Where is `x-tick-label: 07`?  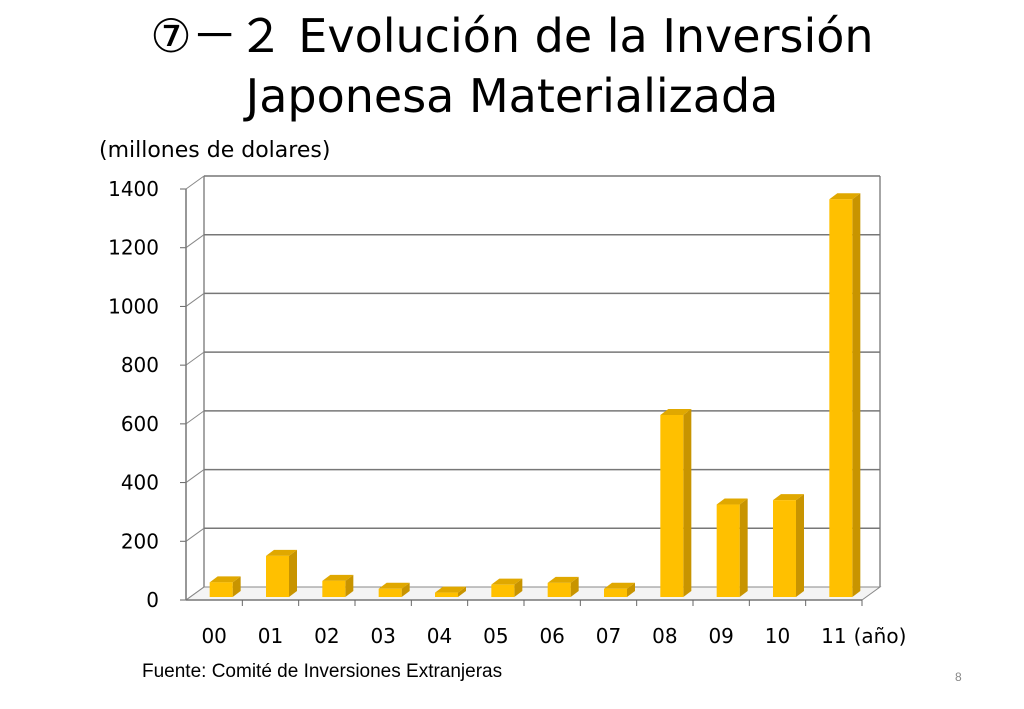 x-tick-label: 07 is located at coordinates (608, 636).